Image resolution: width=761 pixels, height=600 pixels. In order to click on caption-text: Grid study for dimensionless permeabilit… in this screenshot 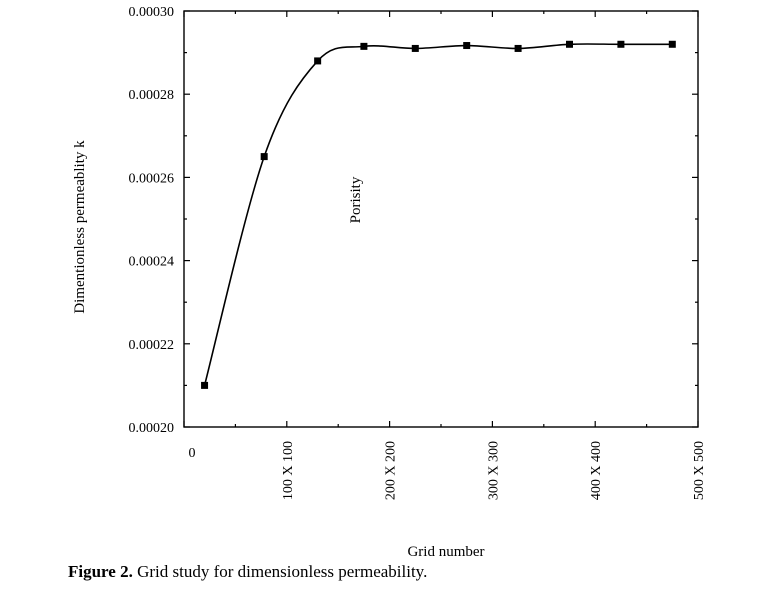, I will do `click(280, 571)`.